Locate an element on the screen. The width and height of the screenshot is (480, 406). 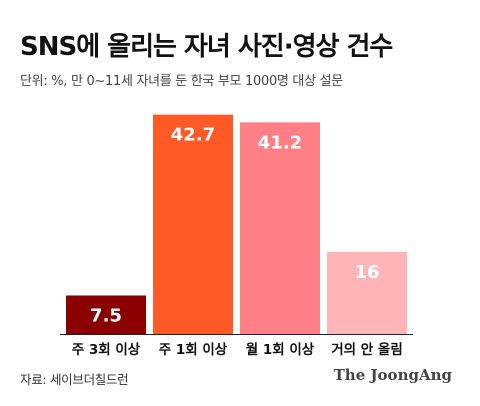
category-label-1: 주 3회 이상 is located at coordinates (106, 349).